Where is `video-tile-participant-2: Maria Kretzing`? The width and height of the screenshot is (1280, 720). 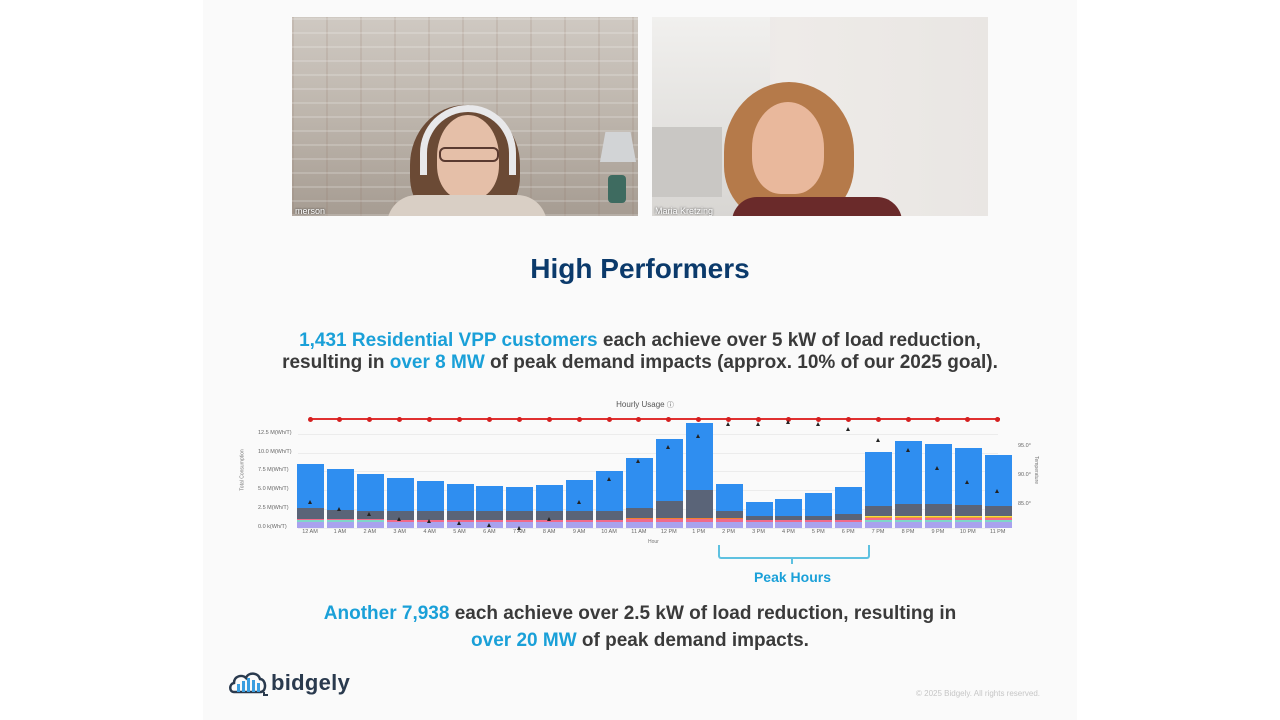
video-tile-participant-2: Maria Kretzing is located at coordinates (820, 116).